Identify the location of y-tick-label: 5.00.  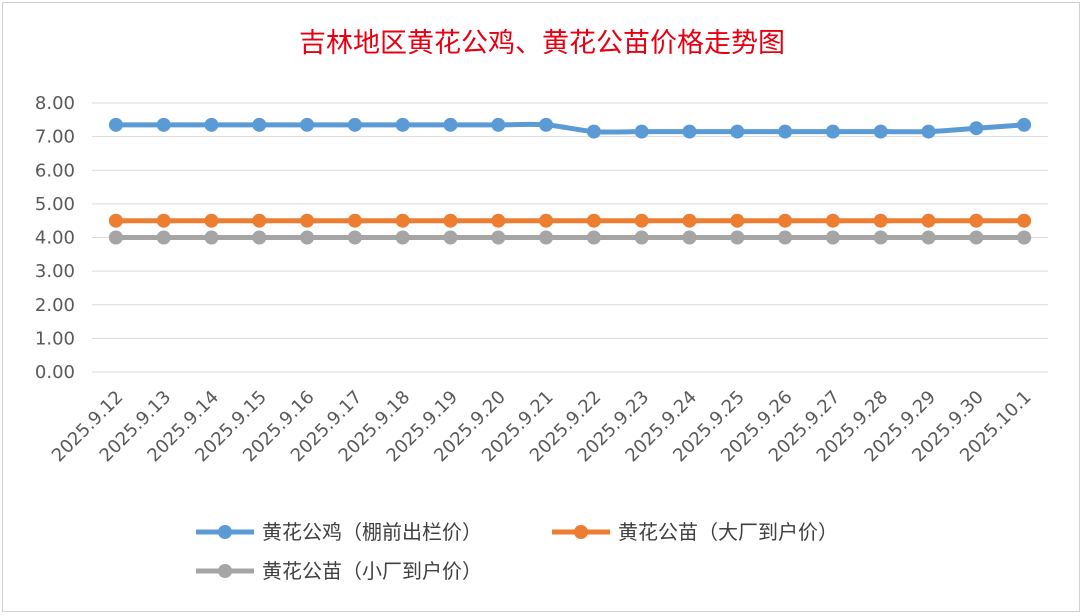
(55, 204).